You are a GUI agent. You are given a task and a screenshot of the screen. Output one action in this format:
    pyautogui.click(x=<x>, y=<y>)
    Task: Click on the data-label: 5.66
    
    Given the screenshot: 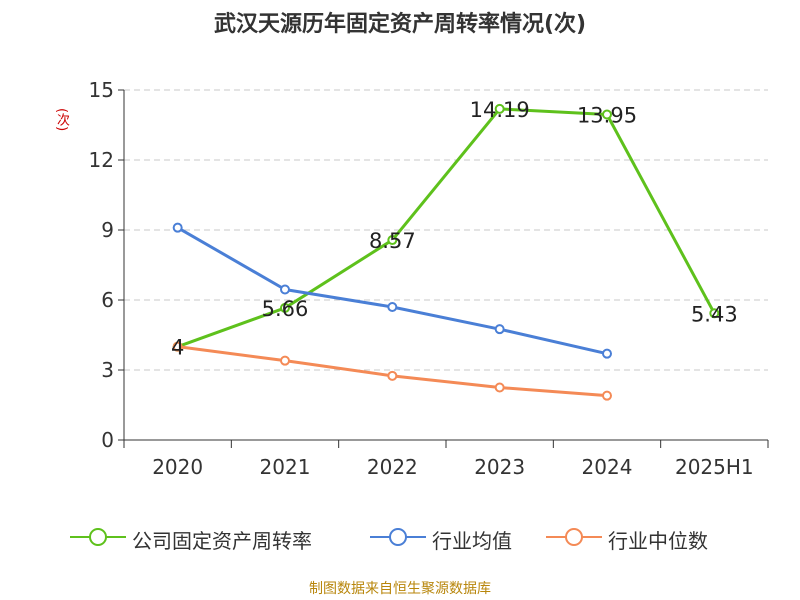 What is the action you would take?
    pyautogui.click(x=285, y=309)
    